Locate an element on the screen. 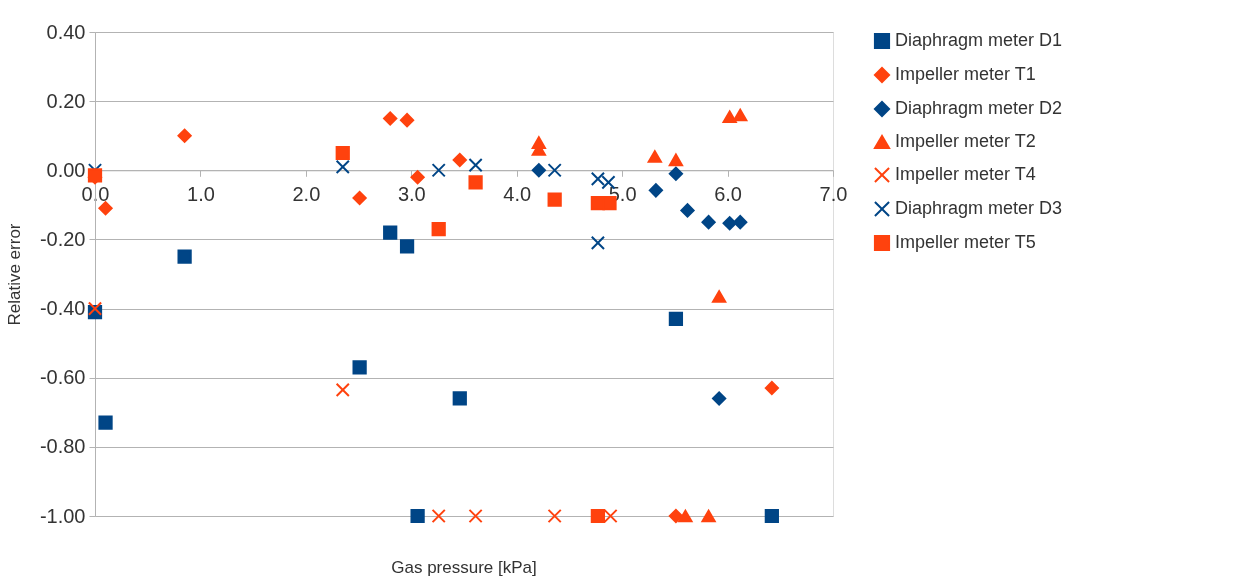 This screenshot has height=578, width=1237. x-axis-title: Gas pressure [kPa] is located at coordinates (464, 567).